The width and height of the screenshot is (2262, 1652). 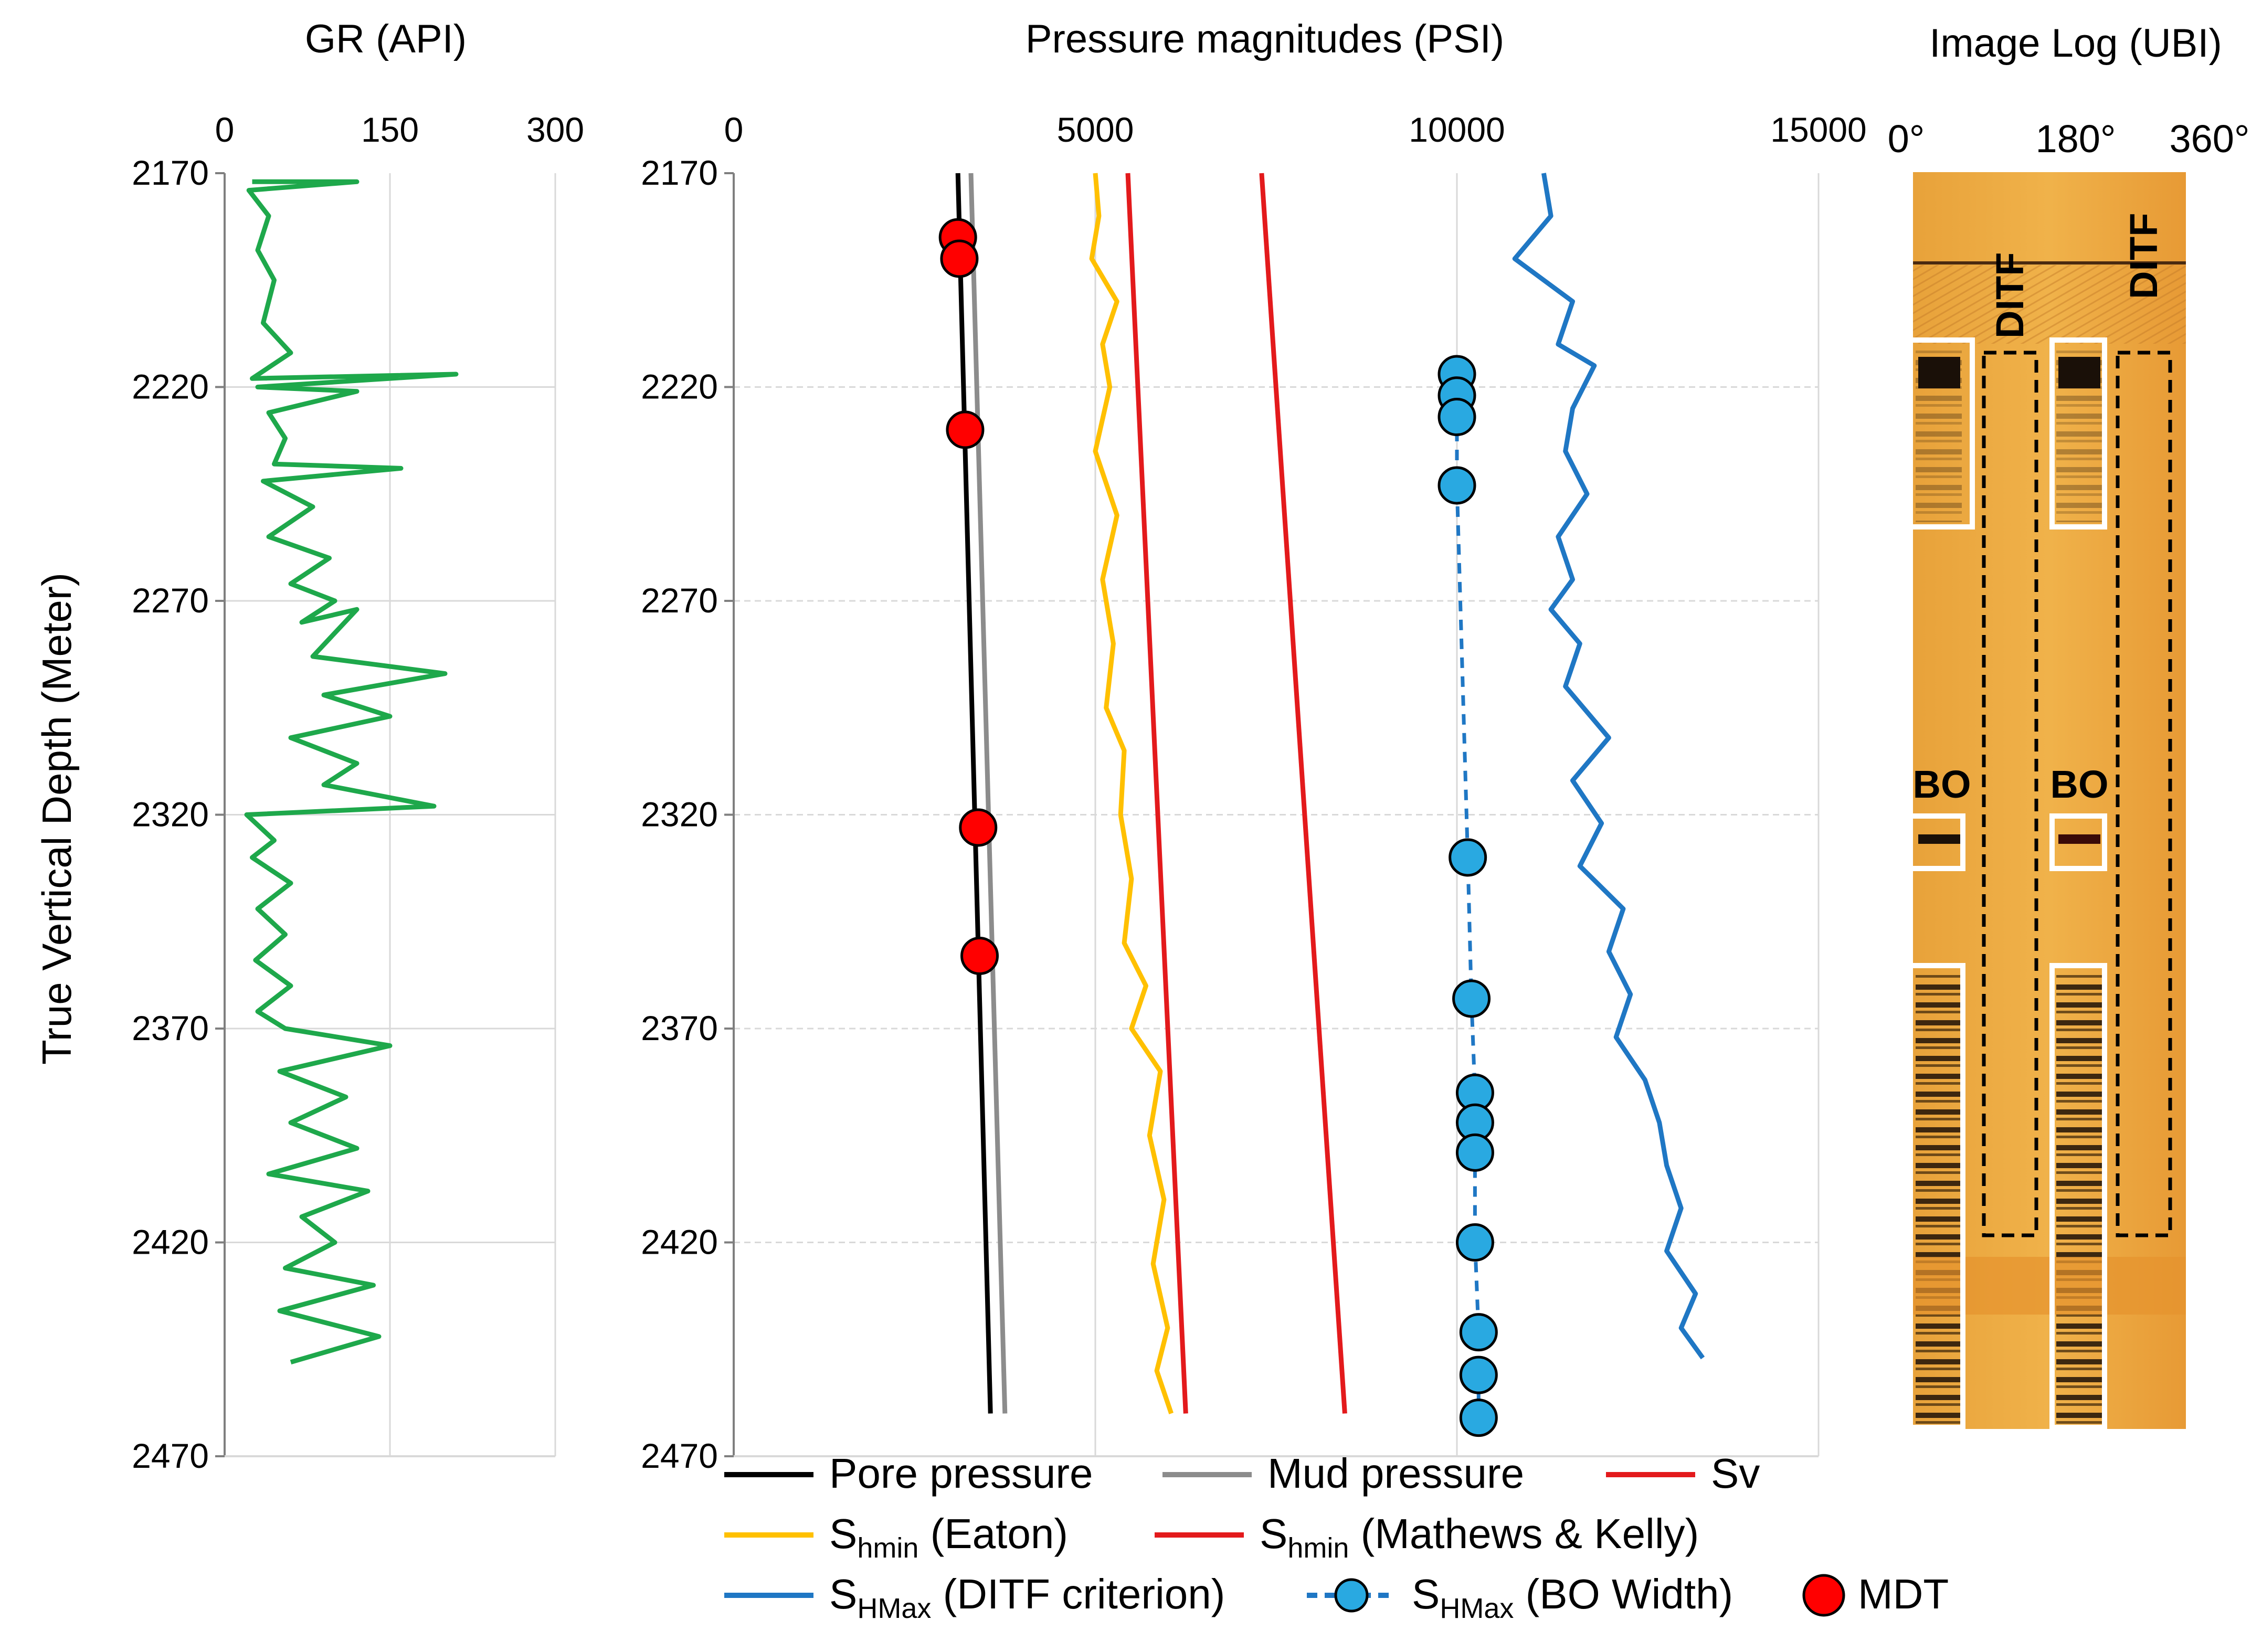 What do you see at coordinates (2010, 295) in the screenshot?
I see `ditf-label-a: DITF` at bounding box center [2010, 295].